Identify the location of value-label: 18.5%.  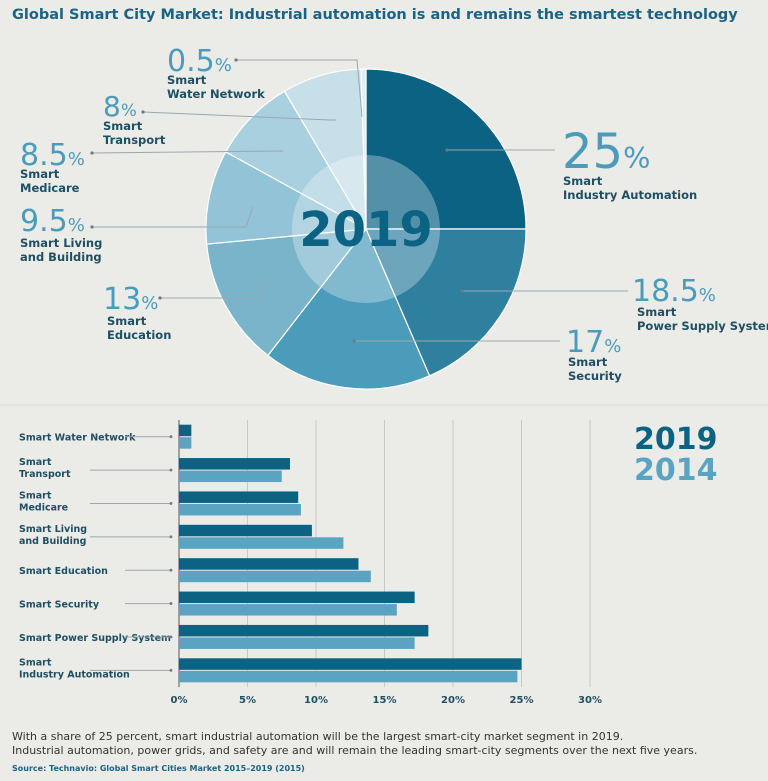
(674, 291).